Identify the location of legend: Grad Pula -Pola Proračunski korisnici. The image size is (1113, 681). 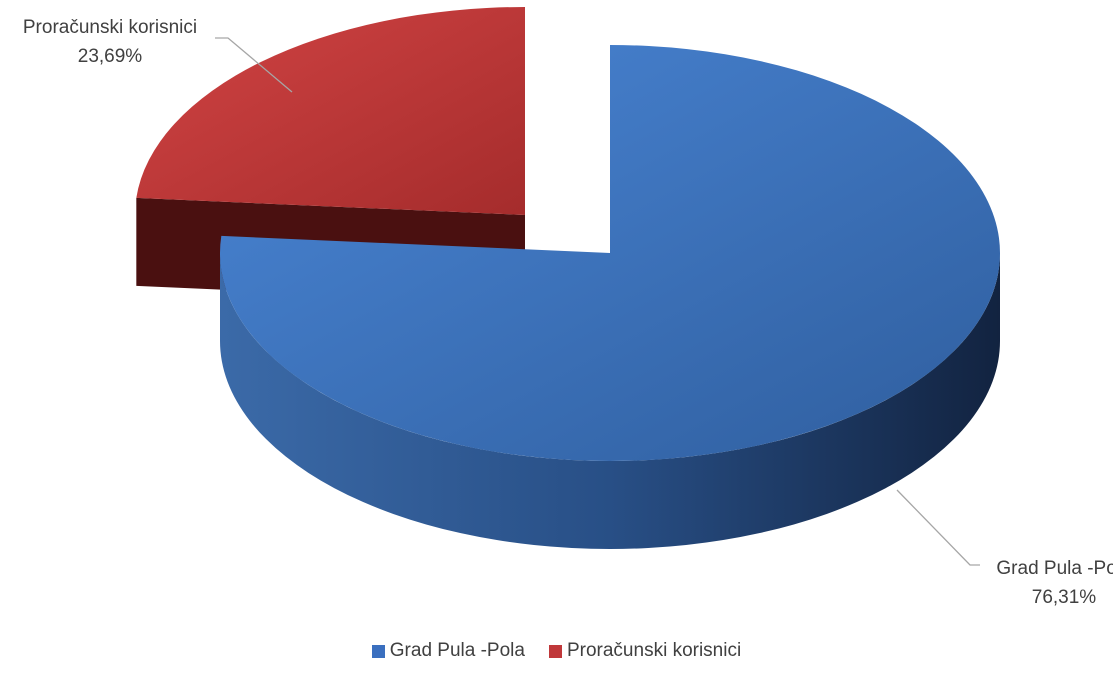
(556, 651).